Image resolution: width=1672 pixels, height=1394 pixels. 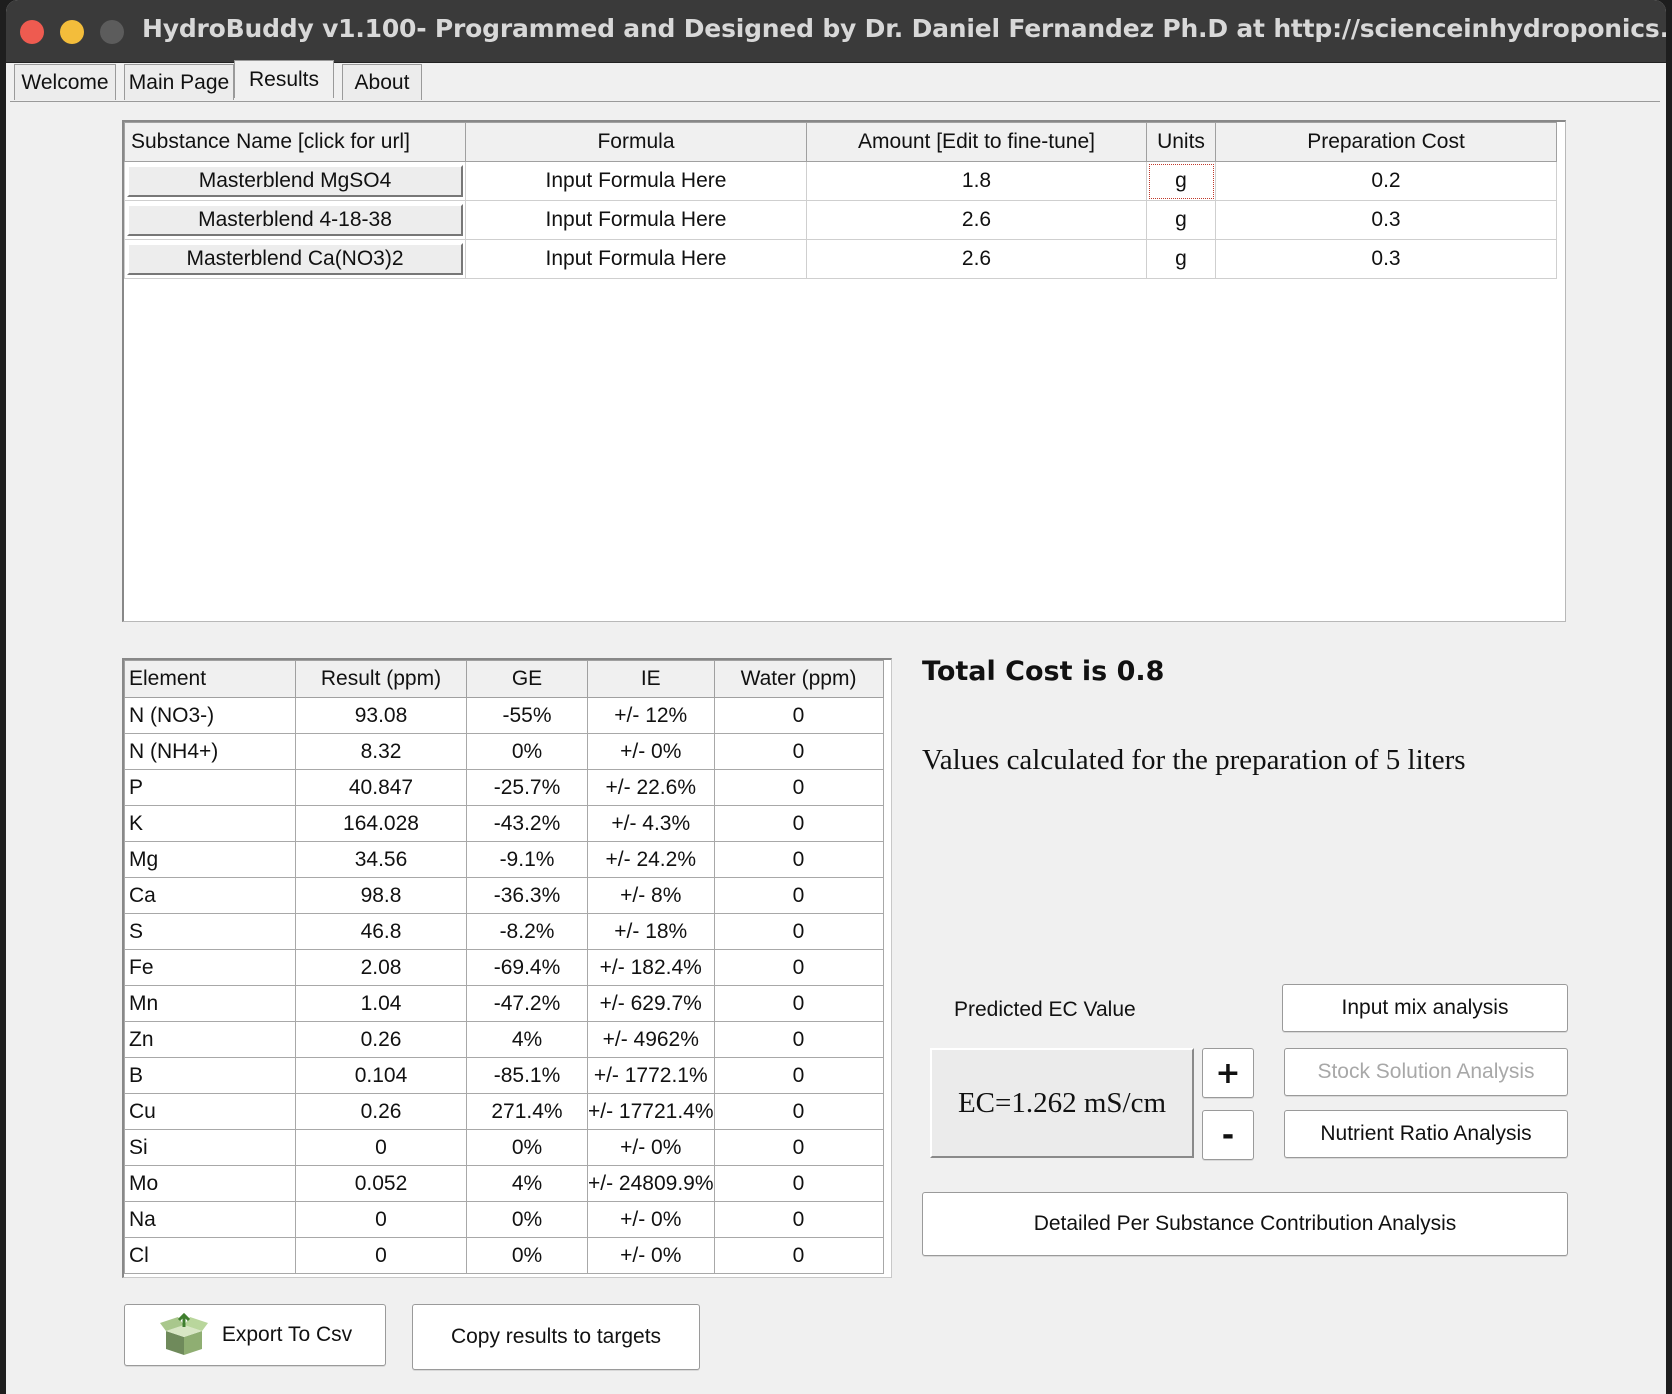 I want to click on element-name-cell: N (NH4+), so click(x=210, y=751).